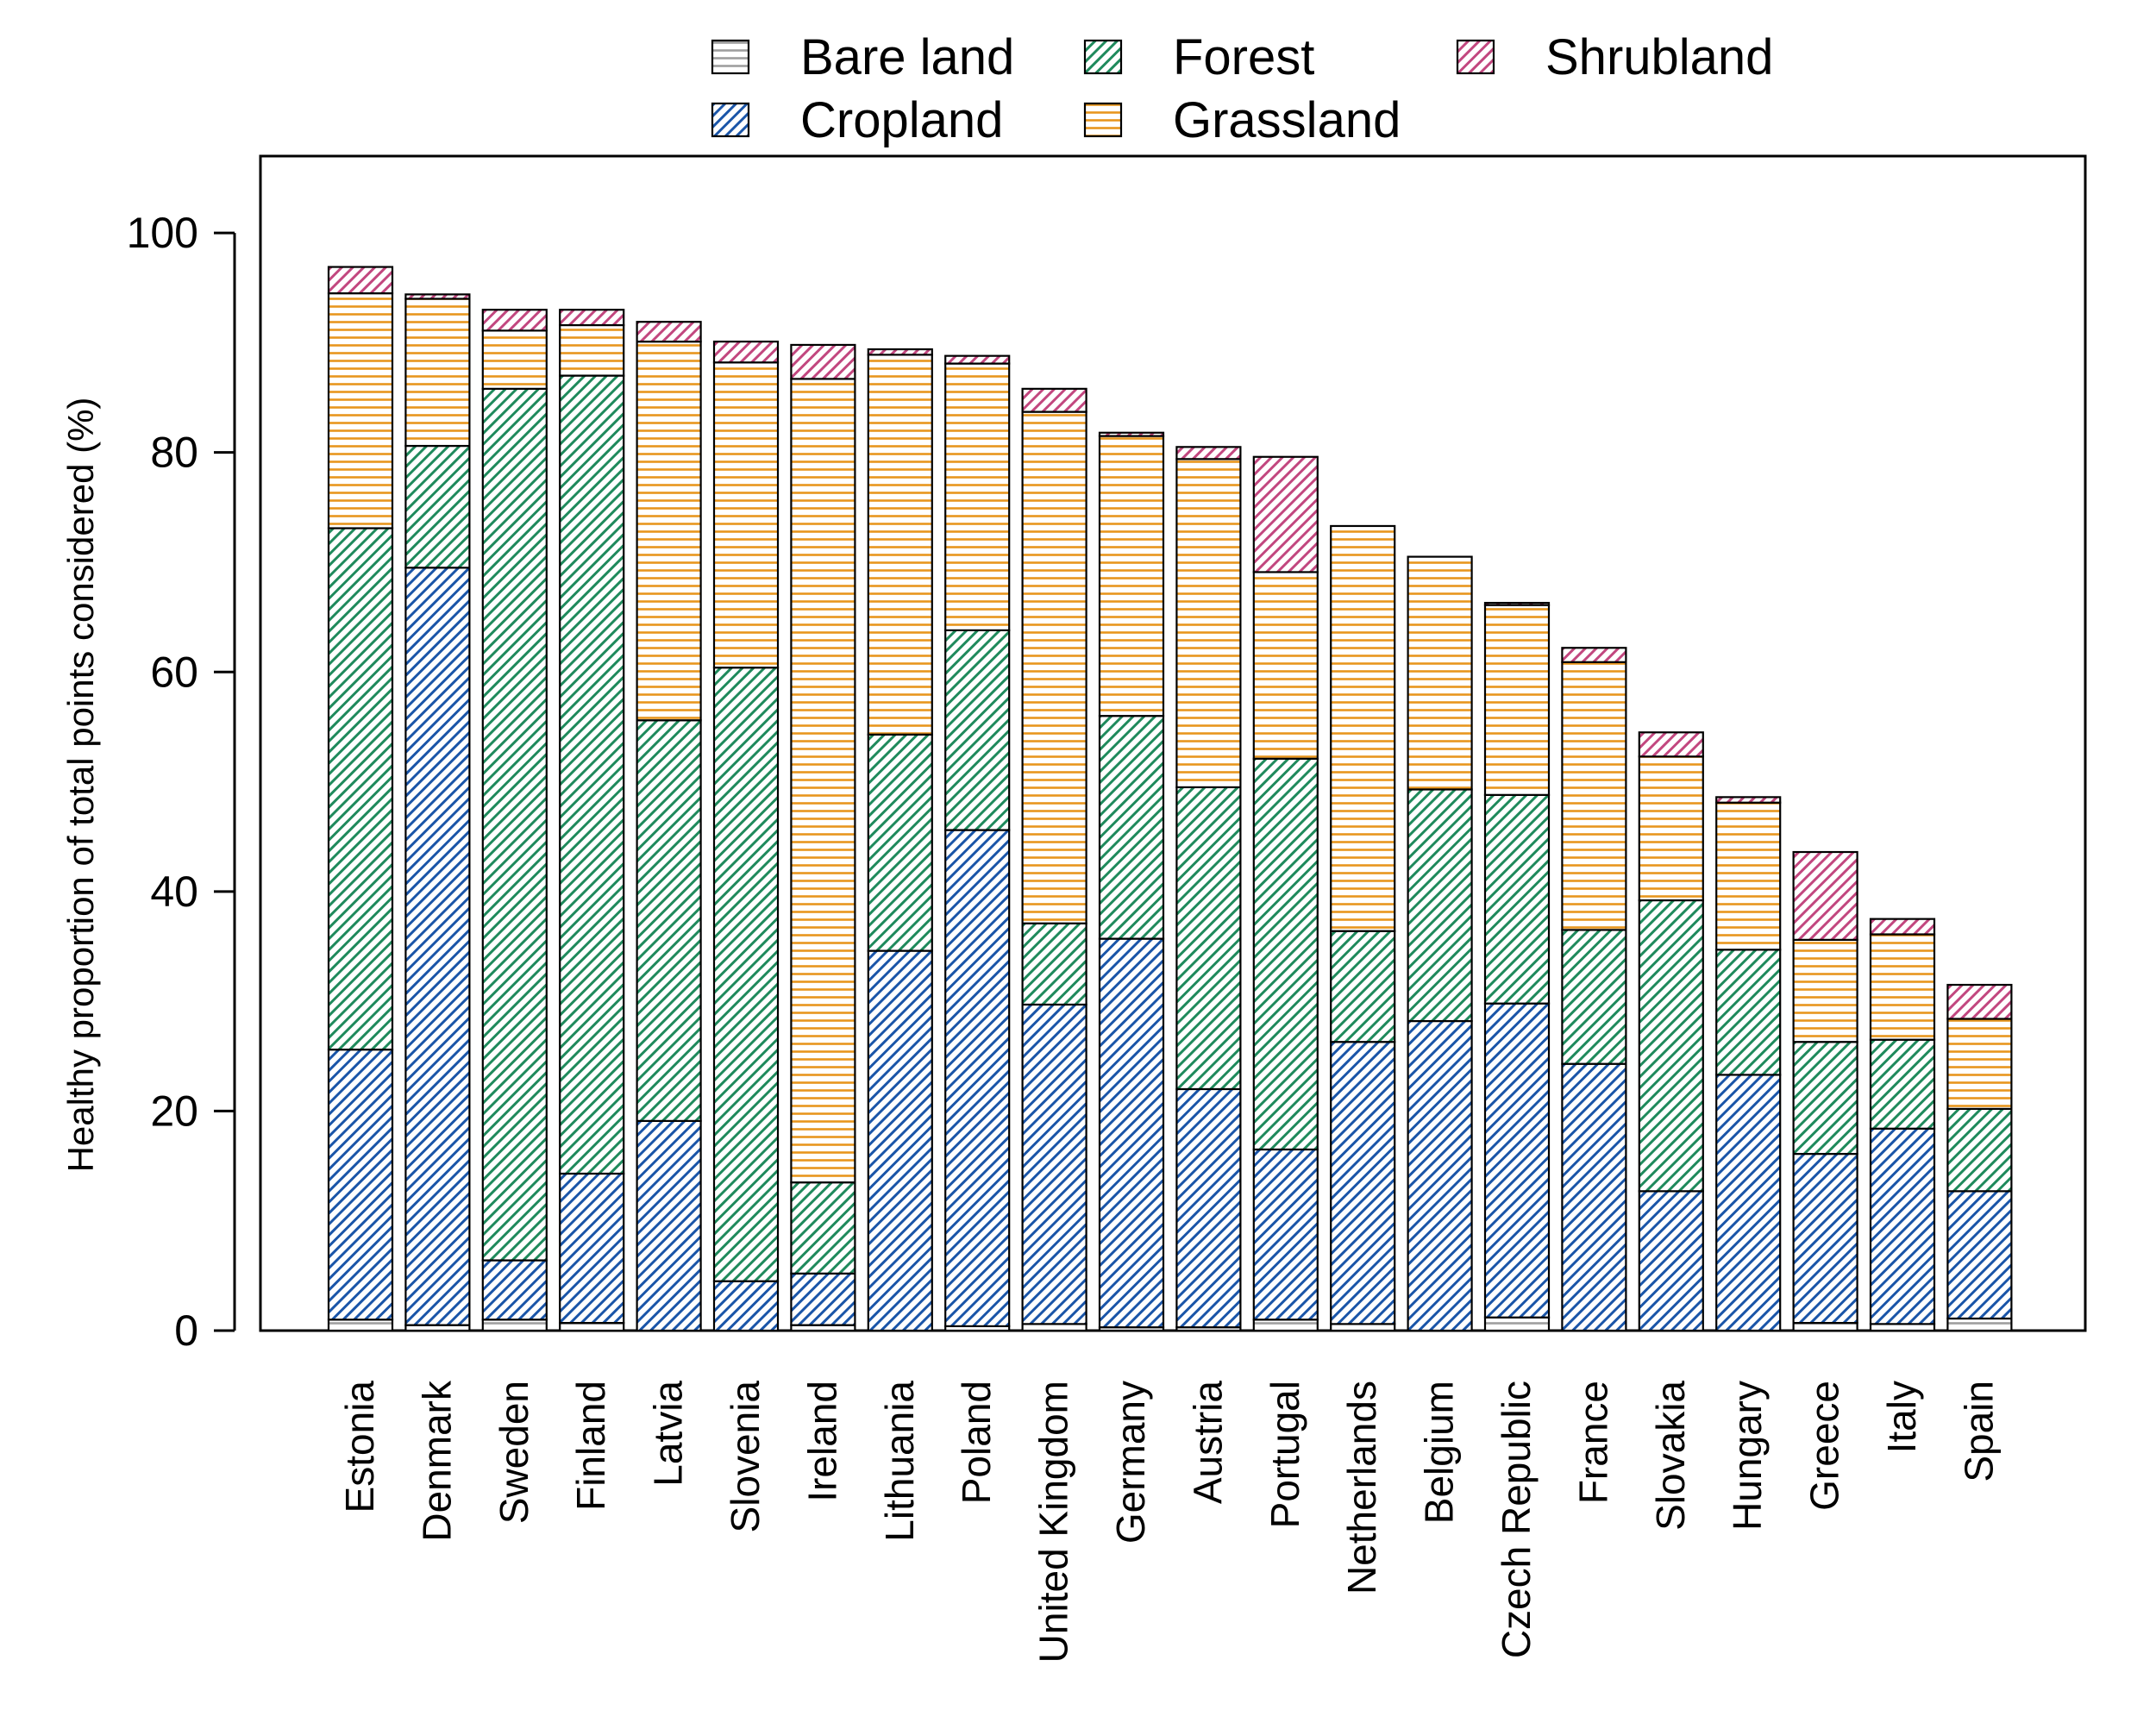  Describe the element at coordinates (1592, 1443) in the screenshot. I see `x-tick-label: France` at that location.